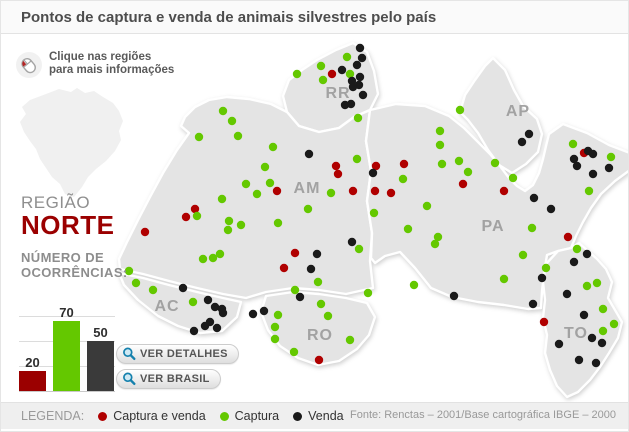 This screenshot has height=432, width=629. I want to click on brazil-minimap, so click(71, 142).